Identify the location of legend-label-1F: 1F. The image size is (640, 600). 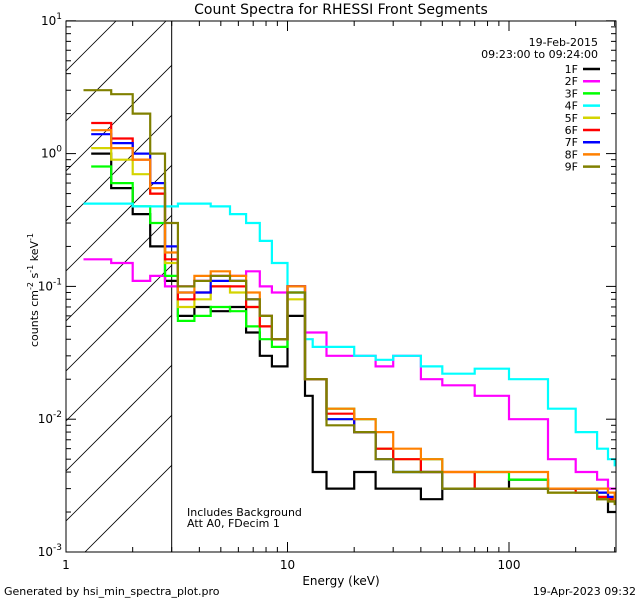
(571, 69).